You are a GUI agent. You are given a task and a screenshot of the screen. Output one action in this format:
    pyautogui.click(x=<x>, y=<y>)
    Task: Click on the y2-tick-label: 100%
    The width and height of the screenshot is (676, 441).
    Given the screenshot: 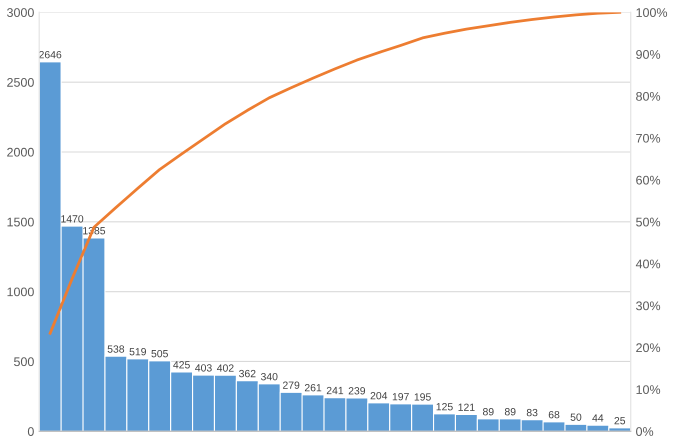 What is the action you would take?
    pyautogui.click(x=652, y=12)
    